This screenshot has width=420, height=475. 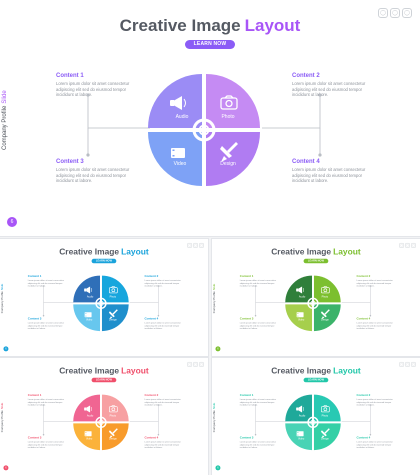 I want to click on content-heading: Content 1, so click(x=34, y=396).